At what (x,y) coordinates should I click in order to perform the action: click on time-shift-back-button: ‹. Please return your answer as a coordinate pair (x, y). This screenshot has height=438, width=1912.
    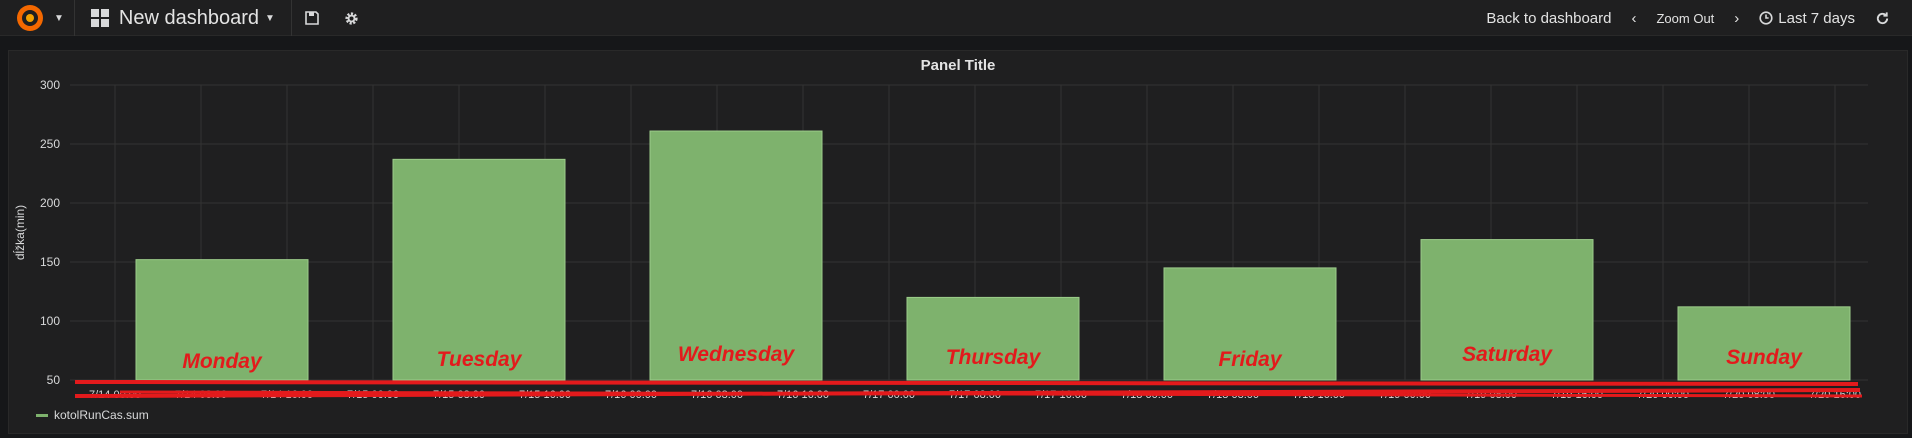
    Looking at the image, I should click on (1633, 18).